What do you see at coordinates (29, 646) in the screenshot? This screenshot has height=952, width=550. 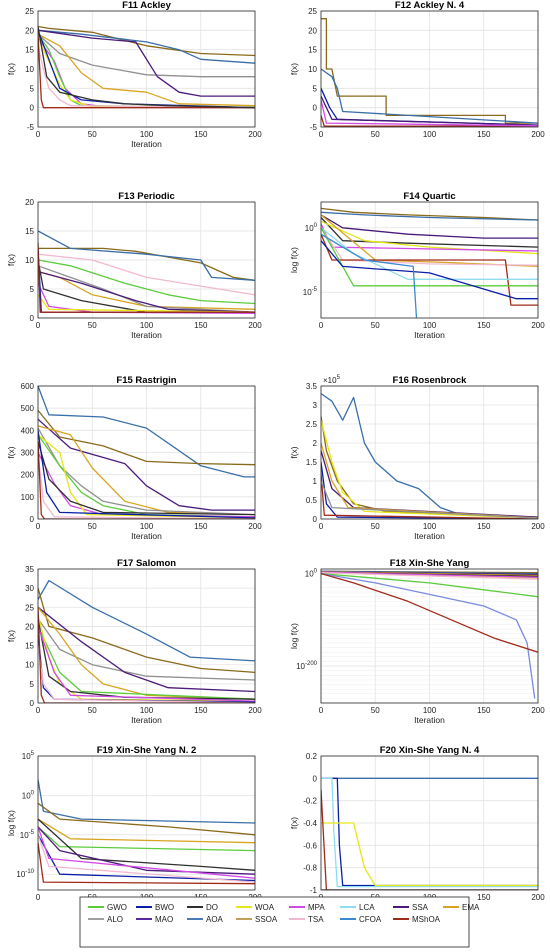 I see `y-tick-label: 15` at bounding box center [29, 646].